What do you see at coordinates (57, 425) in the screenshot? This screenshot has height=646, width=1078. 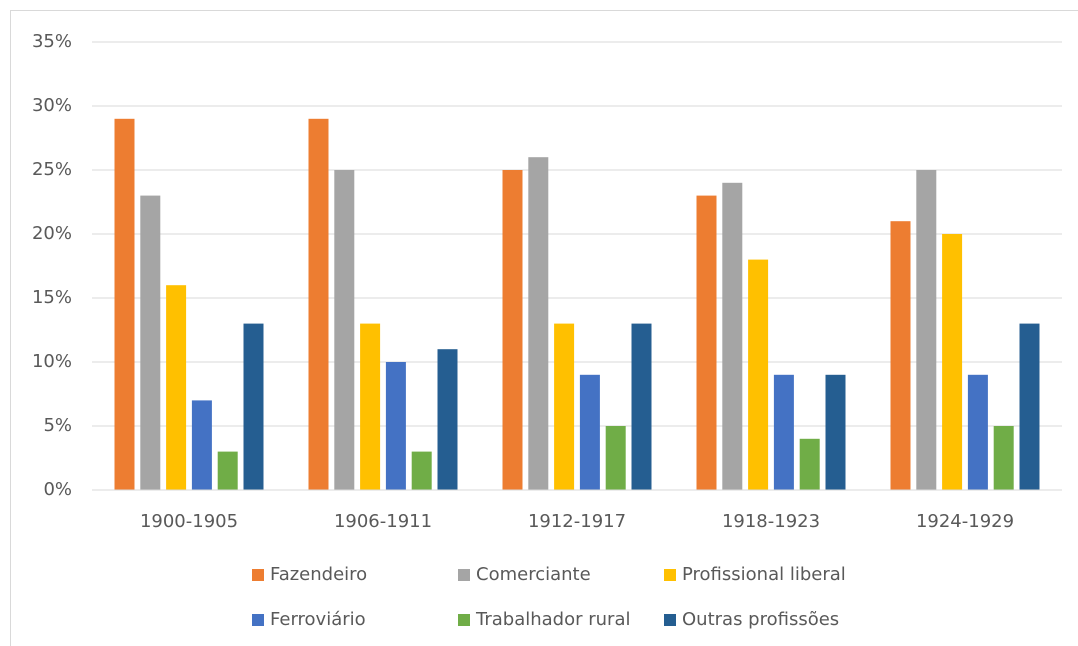 I see `y-tick-label: 5%` at bounding box center [57, 425].